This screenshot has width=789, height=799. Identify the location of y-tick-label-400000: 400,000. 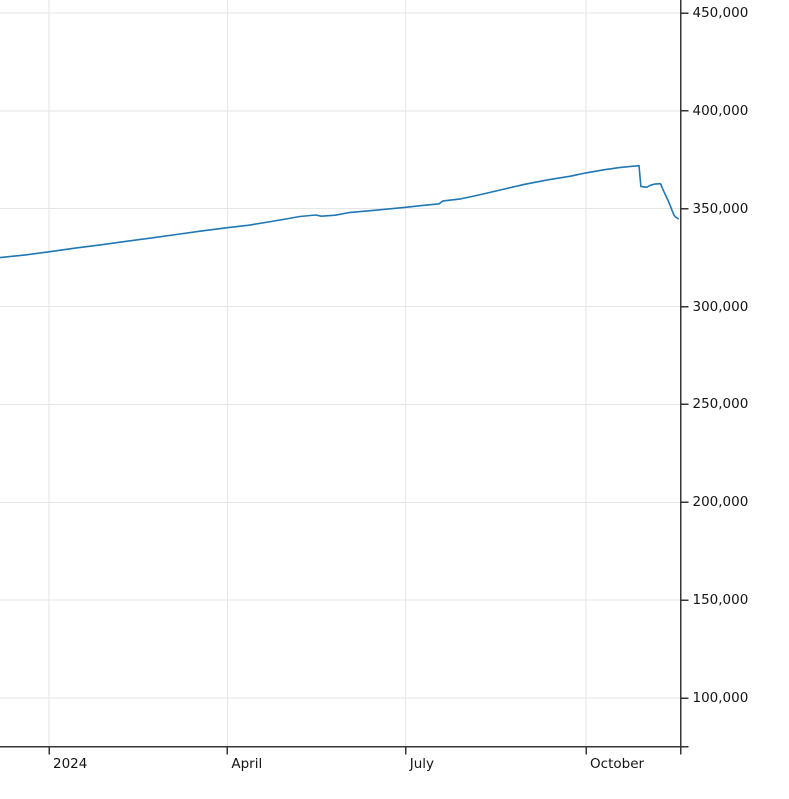
(720, 110).